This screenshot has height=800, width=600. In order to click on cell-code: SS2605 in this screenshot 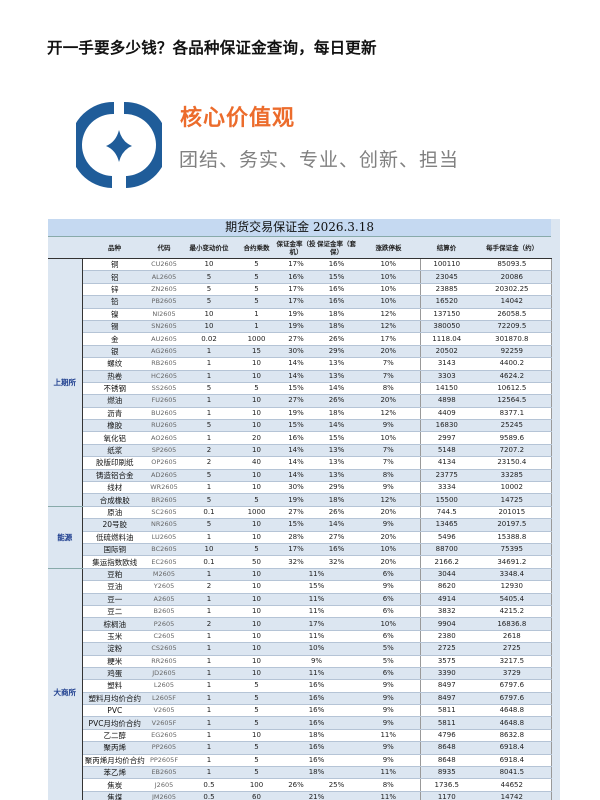, I will do `click(164, 389)`.